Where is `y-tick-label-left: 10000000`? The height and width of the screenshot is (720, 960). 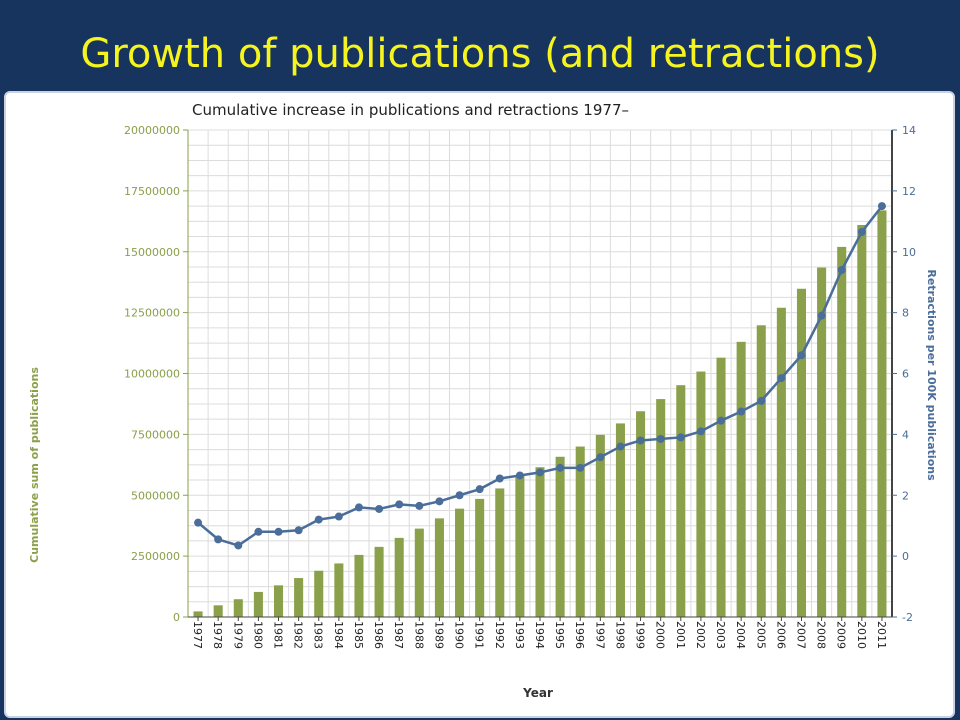
y-tick-label-left: 10000000 is located at coordinates (152, 374).